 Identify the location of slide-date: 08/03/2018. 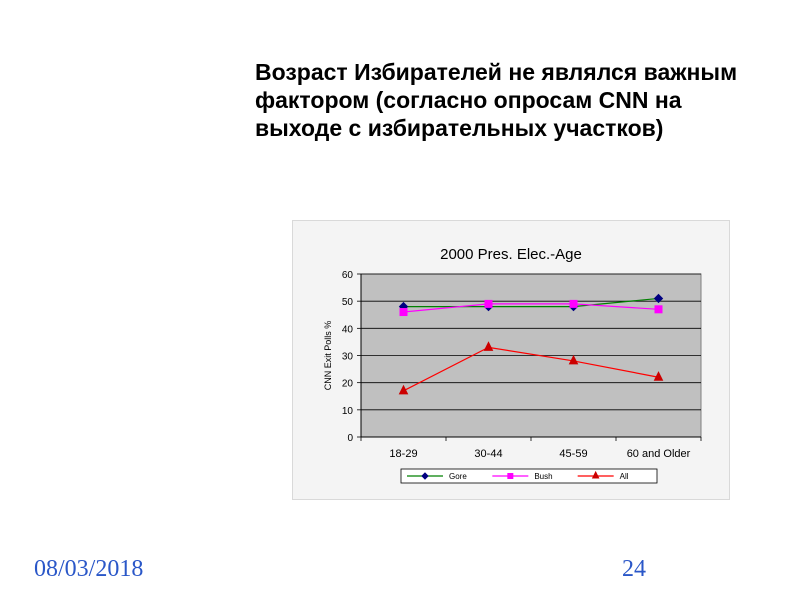
(89, 569).